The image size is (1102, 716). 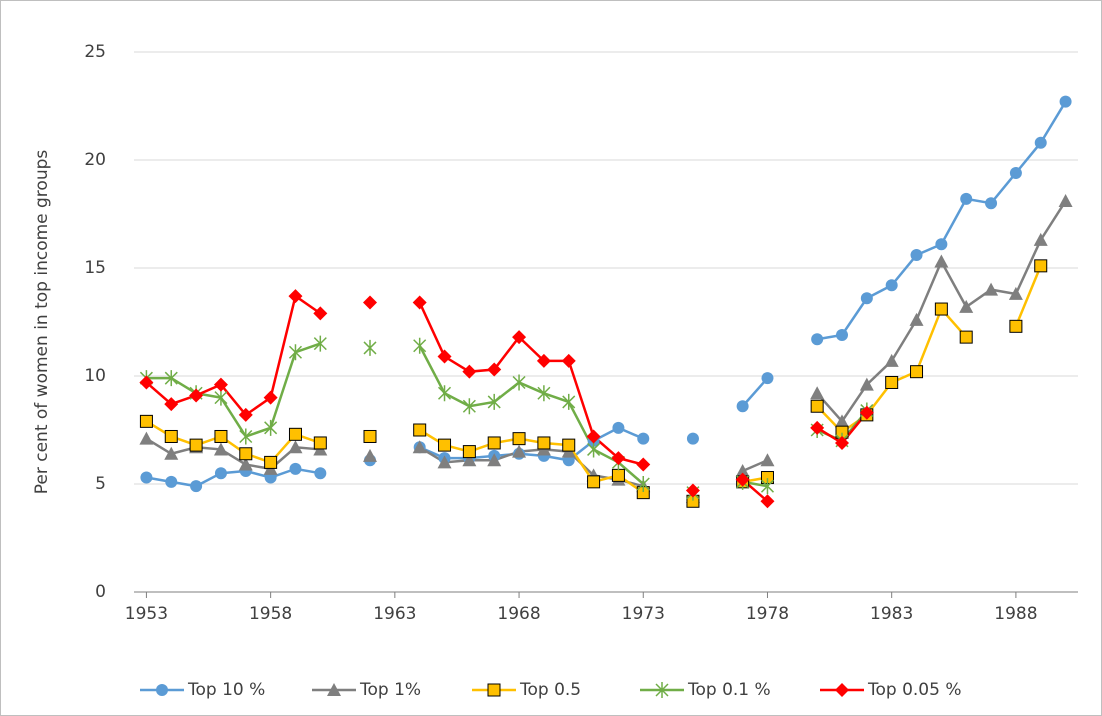 What do you see at coordinates (518, 614) in the screenshot?
I see `x-tick-label: 1968` at bounding box center [518, 614].